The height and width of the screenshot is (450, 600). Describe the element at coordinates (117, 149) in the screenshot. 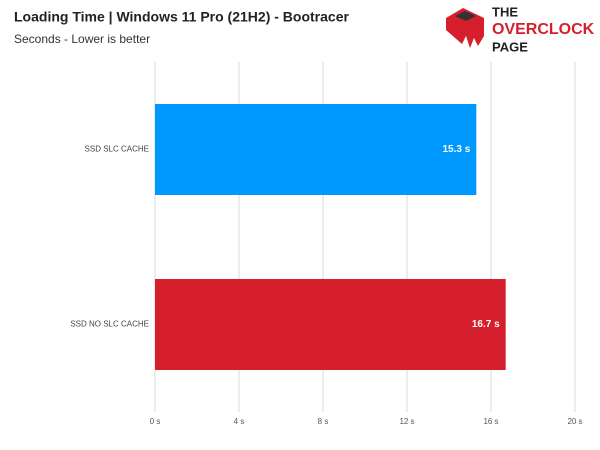

I see `y-tick-label: SSD SLC CACHE` at that location.